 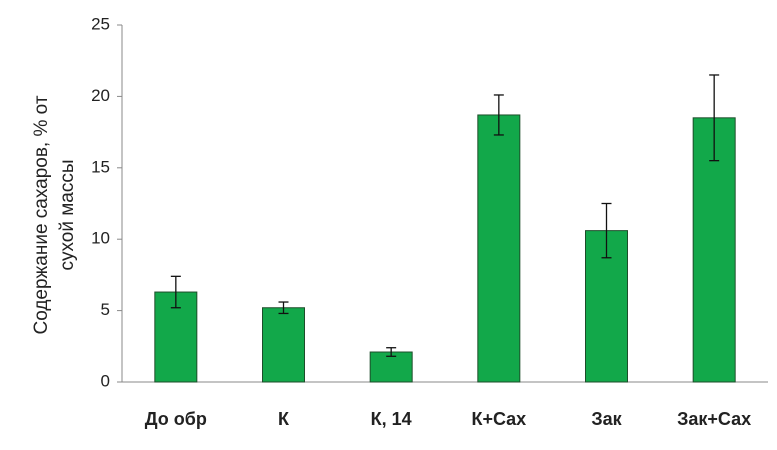 I want to click on x-tick-label: К, 14, so click(x=391, y=419).